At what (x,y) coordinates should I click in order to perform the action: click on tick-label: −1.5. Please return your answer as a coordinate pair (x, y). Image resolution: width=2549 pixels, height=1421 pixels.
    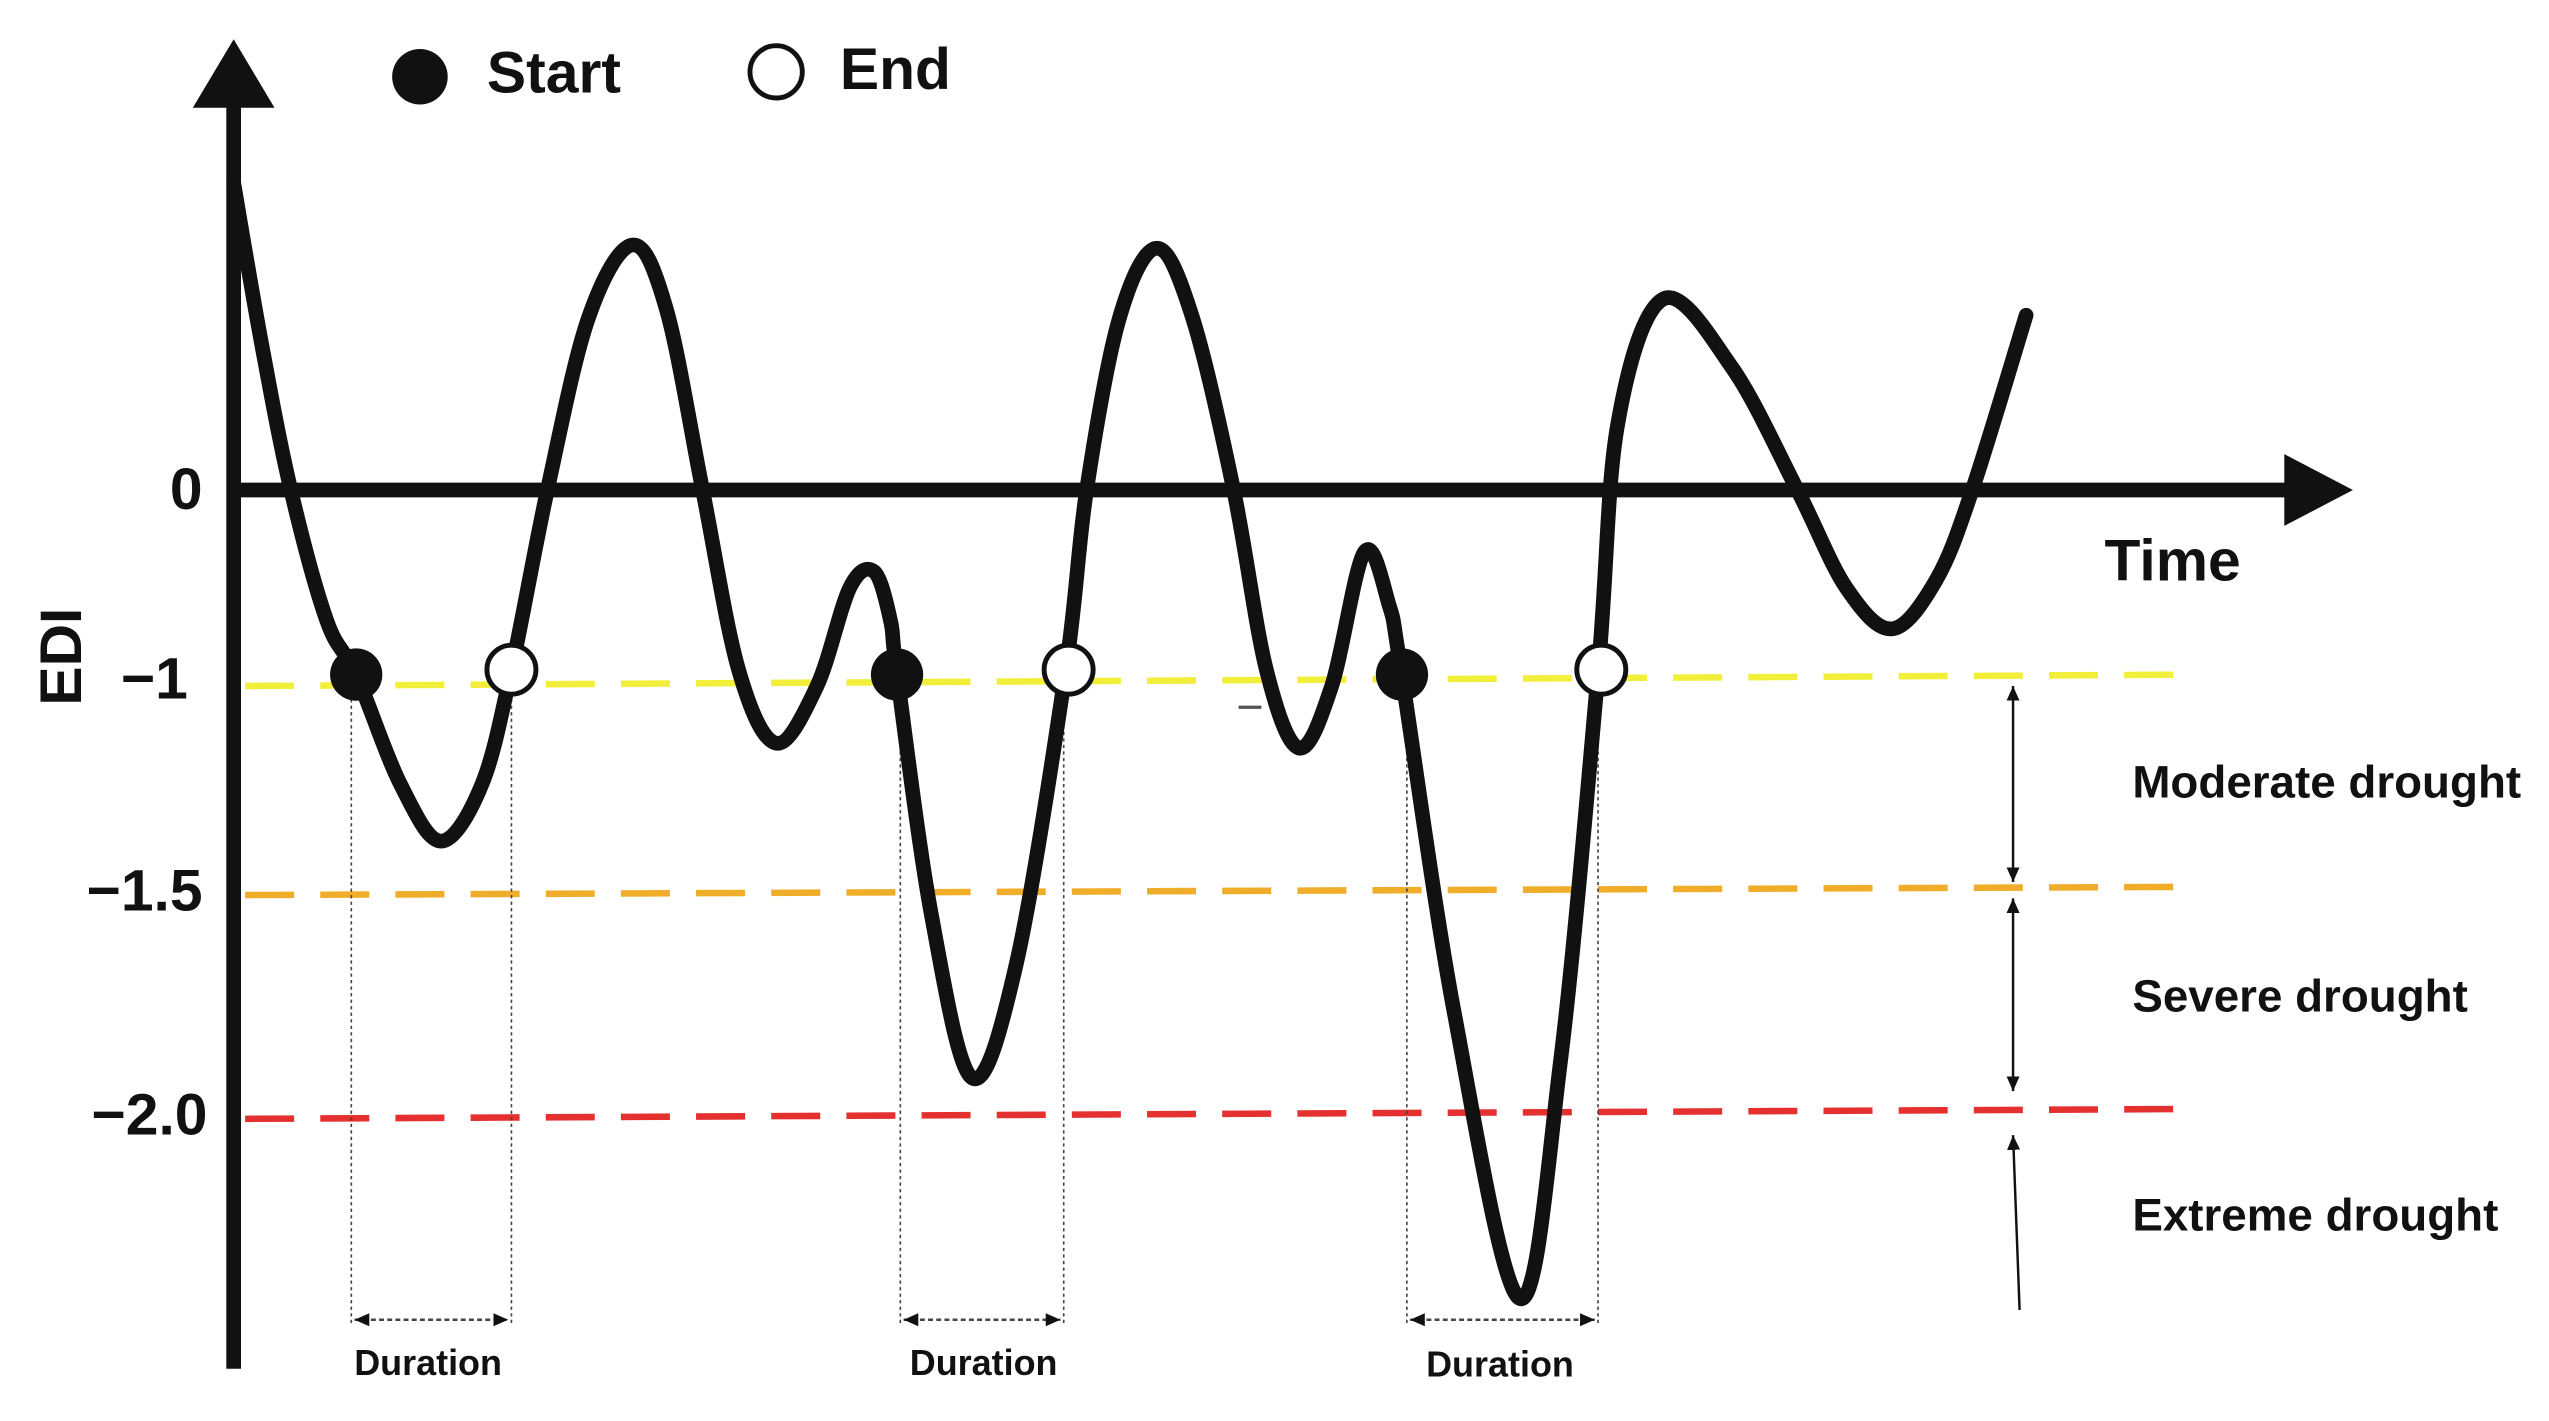
    Looking at the image, I should click on (145, 891).